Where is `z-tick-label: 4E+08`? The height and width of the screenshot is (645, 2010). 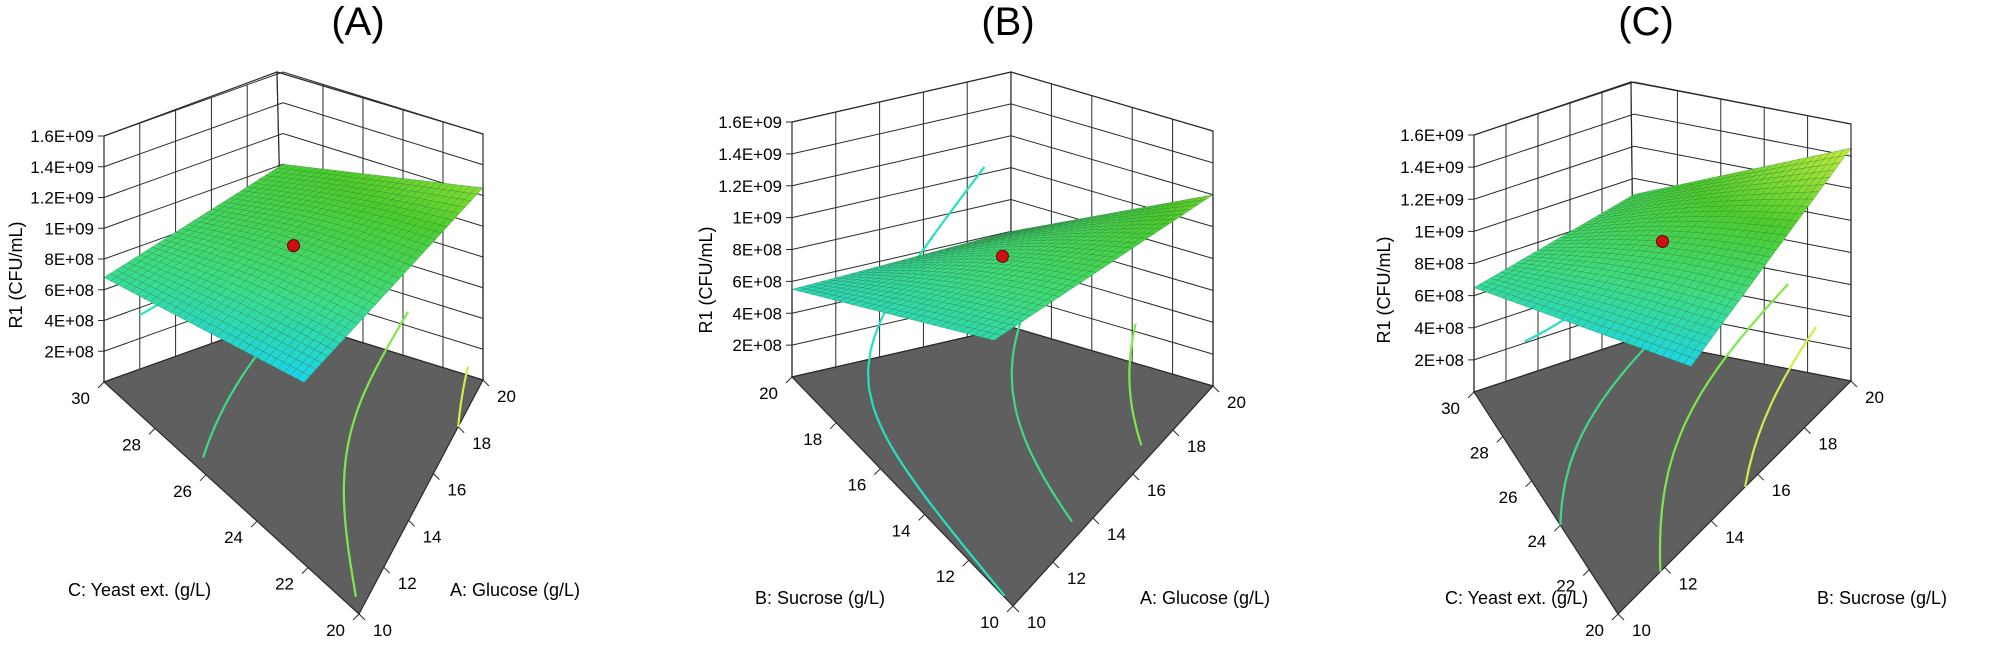
z-tick-label: 4E+08 is located at coordinates (1439, 328).